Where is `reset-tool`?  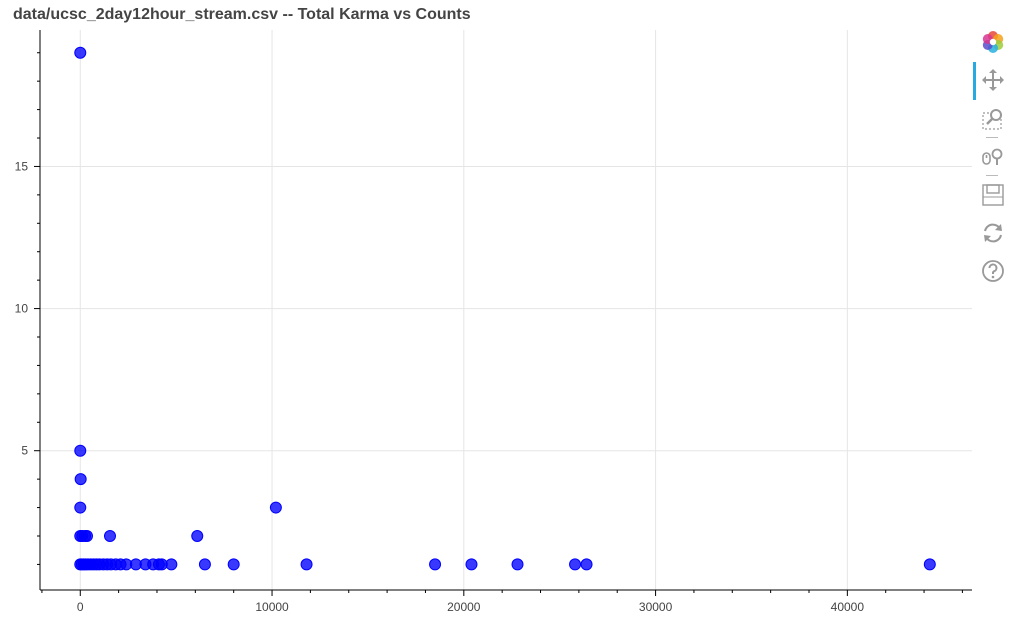 reset-tool is located at coordinates (993, 232).